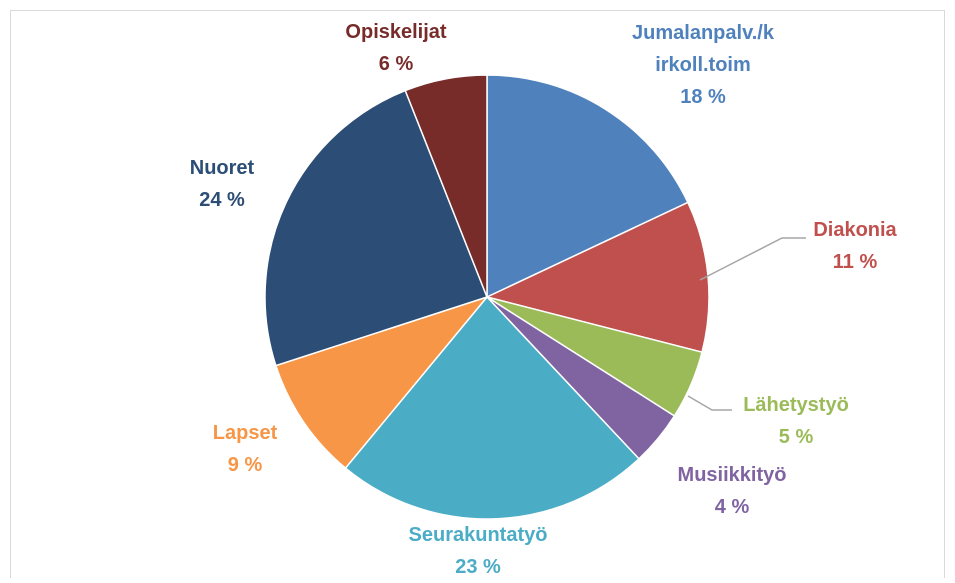 This screenshot has height=583, width=955. What do you see at coordinates (396, 32) in the screenshot?
I see `category-label: Opiskelijat` at bounding box center [396, 32].